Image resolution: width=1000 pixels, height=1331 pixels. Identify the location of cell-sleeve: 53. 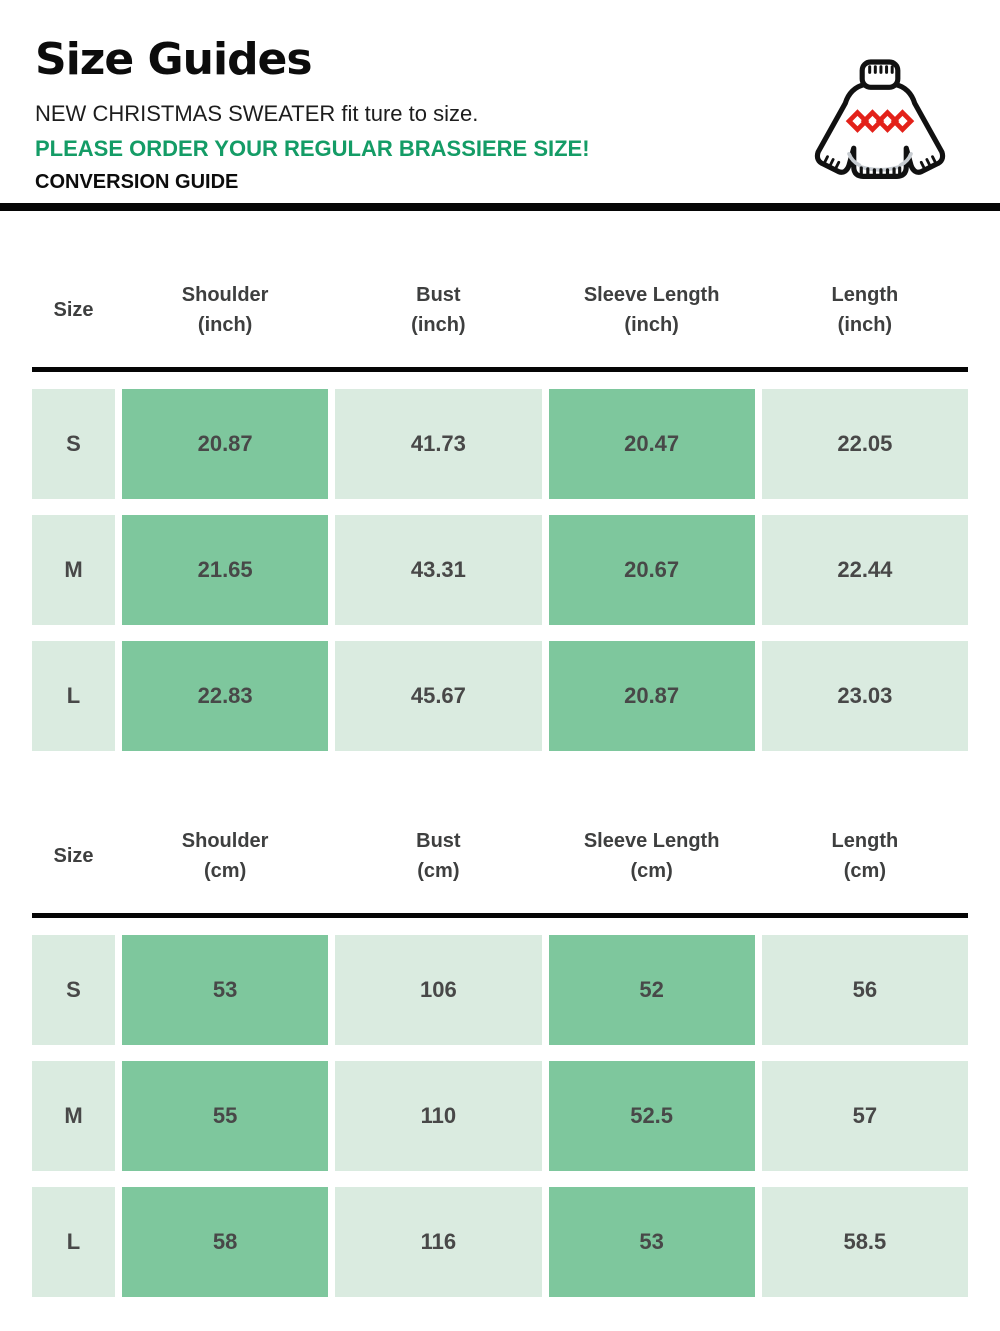
(651, 1242).